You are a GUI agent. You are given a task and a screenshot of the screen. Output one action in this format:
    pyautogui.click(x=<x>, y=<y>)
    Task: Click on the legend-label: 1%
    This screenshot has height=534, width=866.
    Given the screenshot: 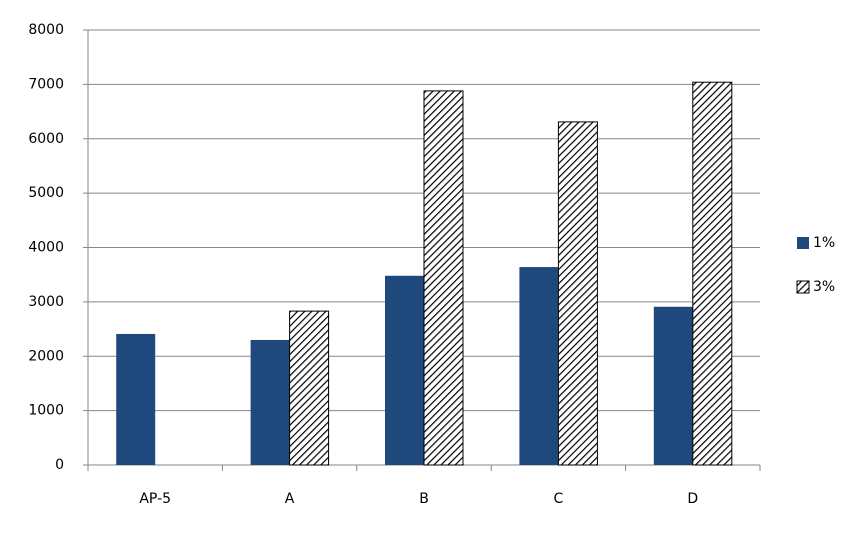 What is the action you would take?
    pyautogui.click(x=824, y=243)
    